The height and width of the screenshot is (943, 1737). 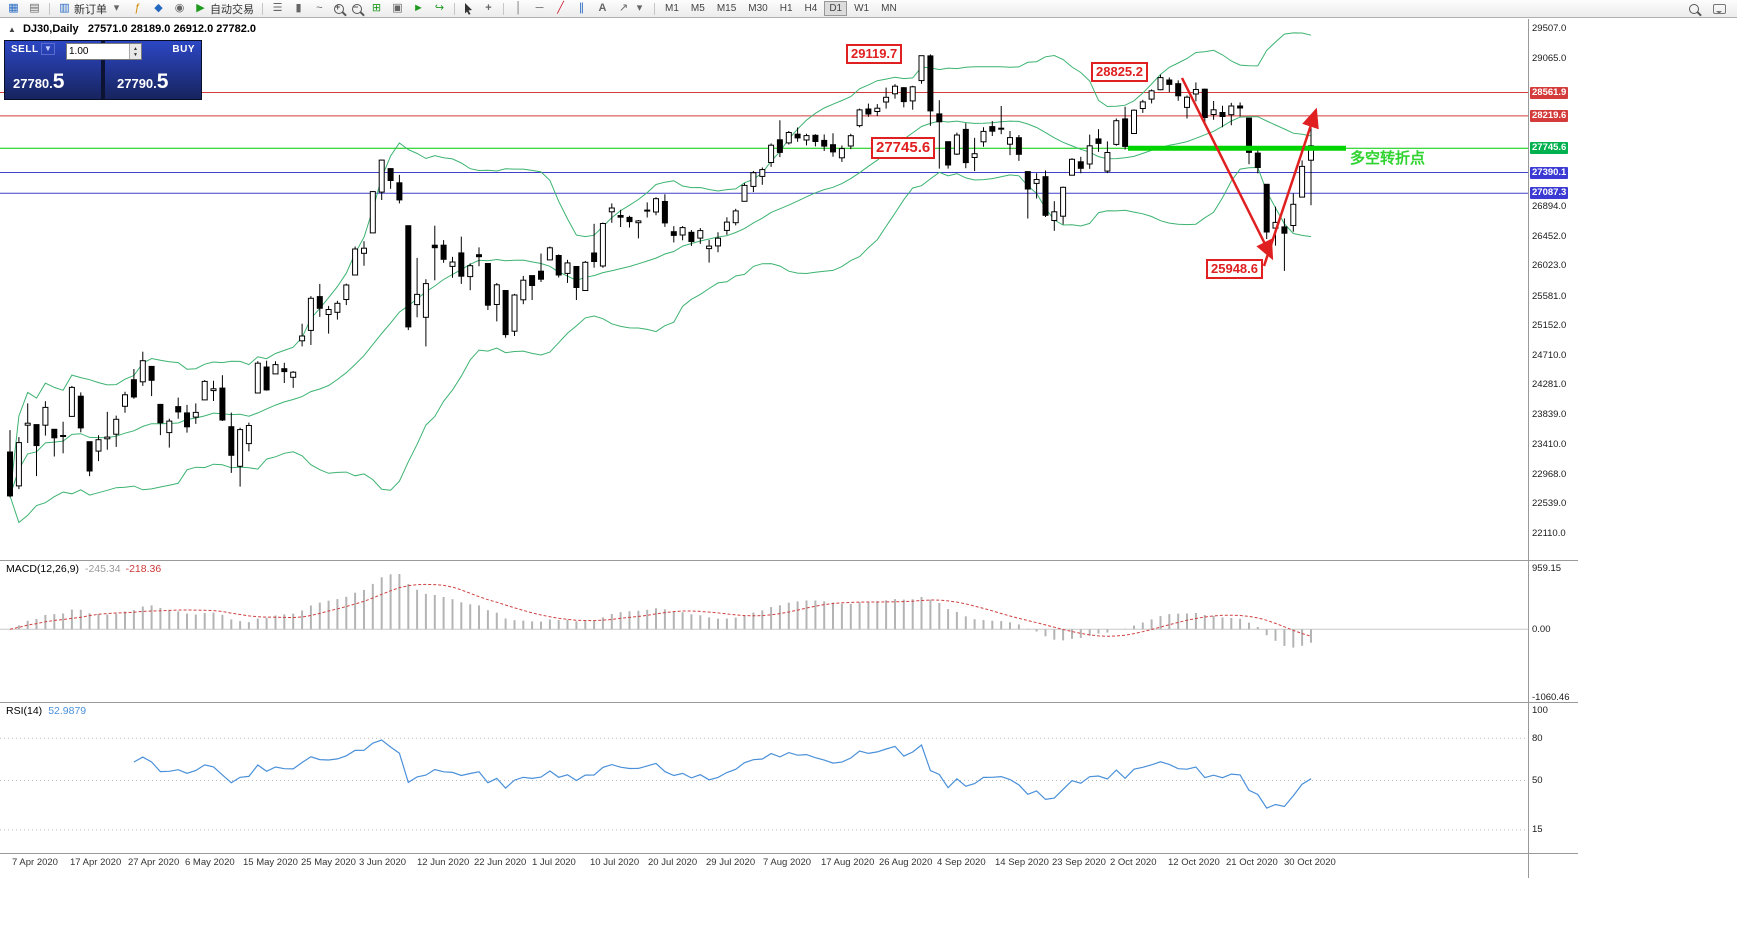 I want to click on timeframe-button-m30: M30, so click(x=758, y=8).